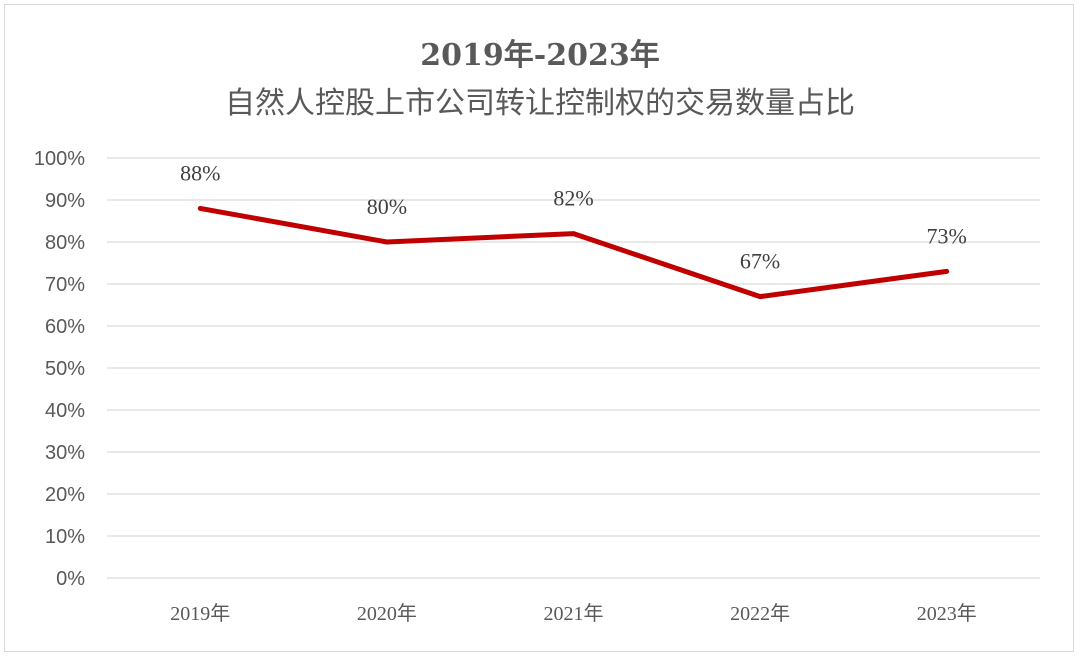 This screenshot has width=1080, height=658. What do you see at coordinates (540, 55) in the screenshot?
I see `chart-title: 2019年-2023年` at bounding box center [540, 55].